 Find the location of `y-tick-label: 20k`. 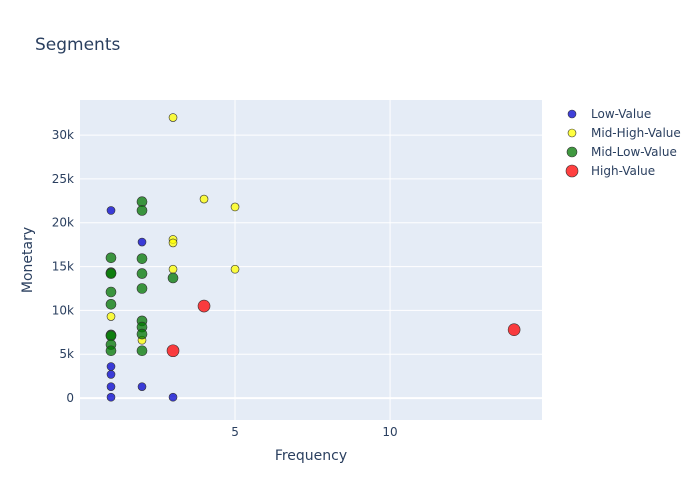

y-tick-label: 20k is located at coordinates (63, 223).